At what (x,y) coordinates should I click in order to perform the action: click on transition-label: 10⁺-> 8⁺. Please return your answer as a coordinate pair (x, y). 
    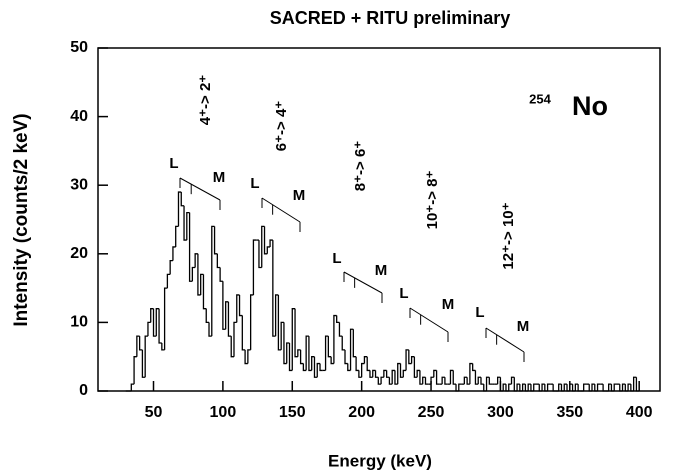
    Looking at the image, I should click on (432, 200).